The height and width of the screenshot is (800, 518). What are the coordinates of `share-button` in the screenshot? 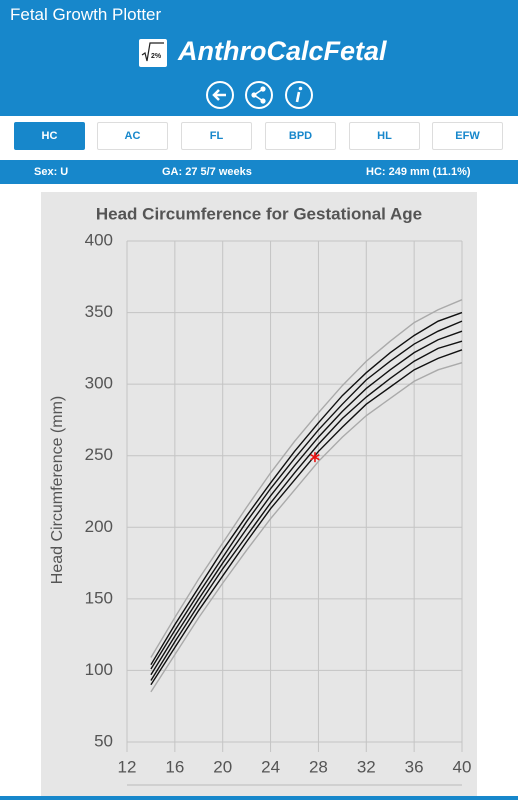 It's located at (259, 95).